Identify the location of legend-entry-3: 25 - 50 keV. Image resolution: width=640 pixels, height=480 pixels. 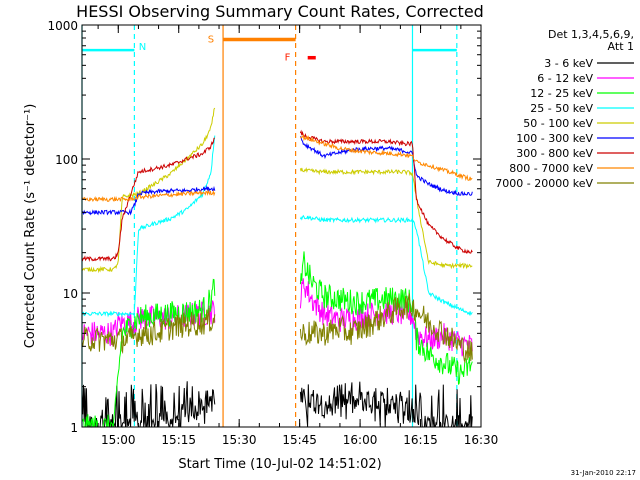
(561, 108).